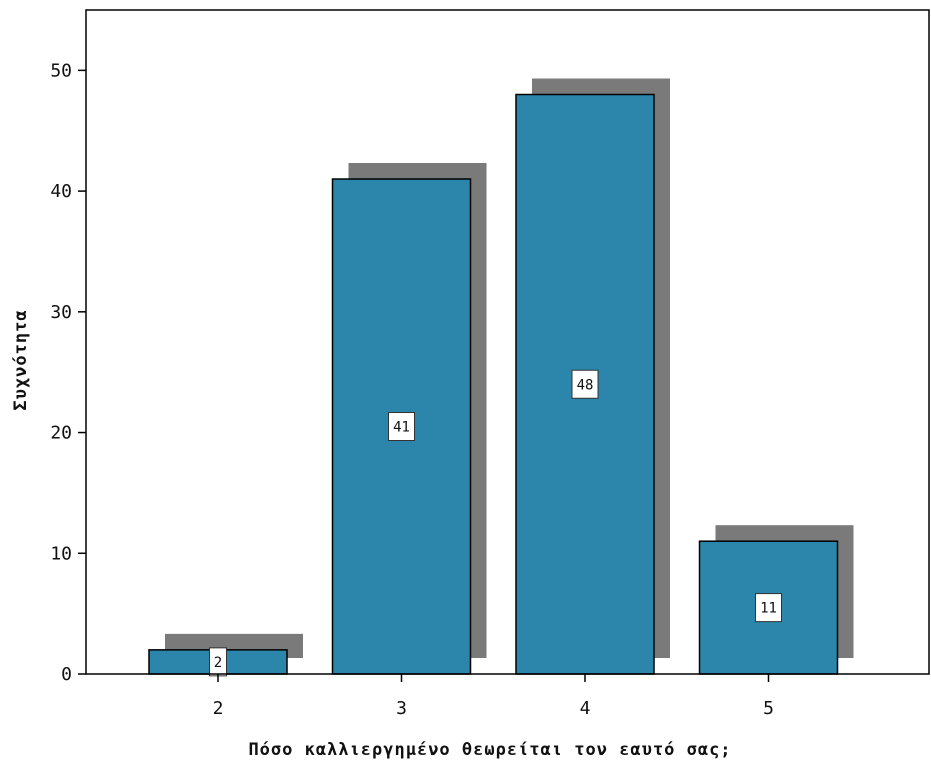 The width and height of the screenshot is (931, 770). What do you see at coordinates (493, 696) in the screenshot?
I see `x-axis-ticks: 2 3 4 5` at bounding box center [493, 696].